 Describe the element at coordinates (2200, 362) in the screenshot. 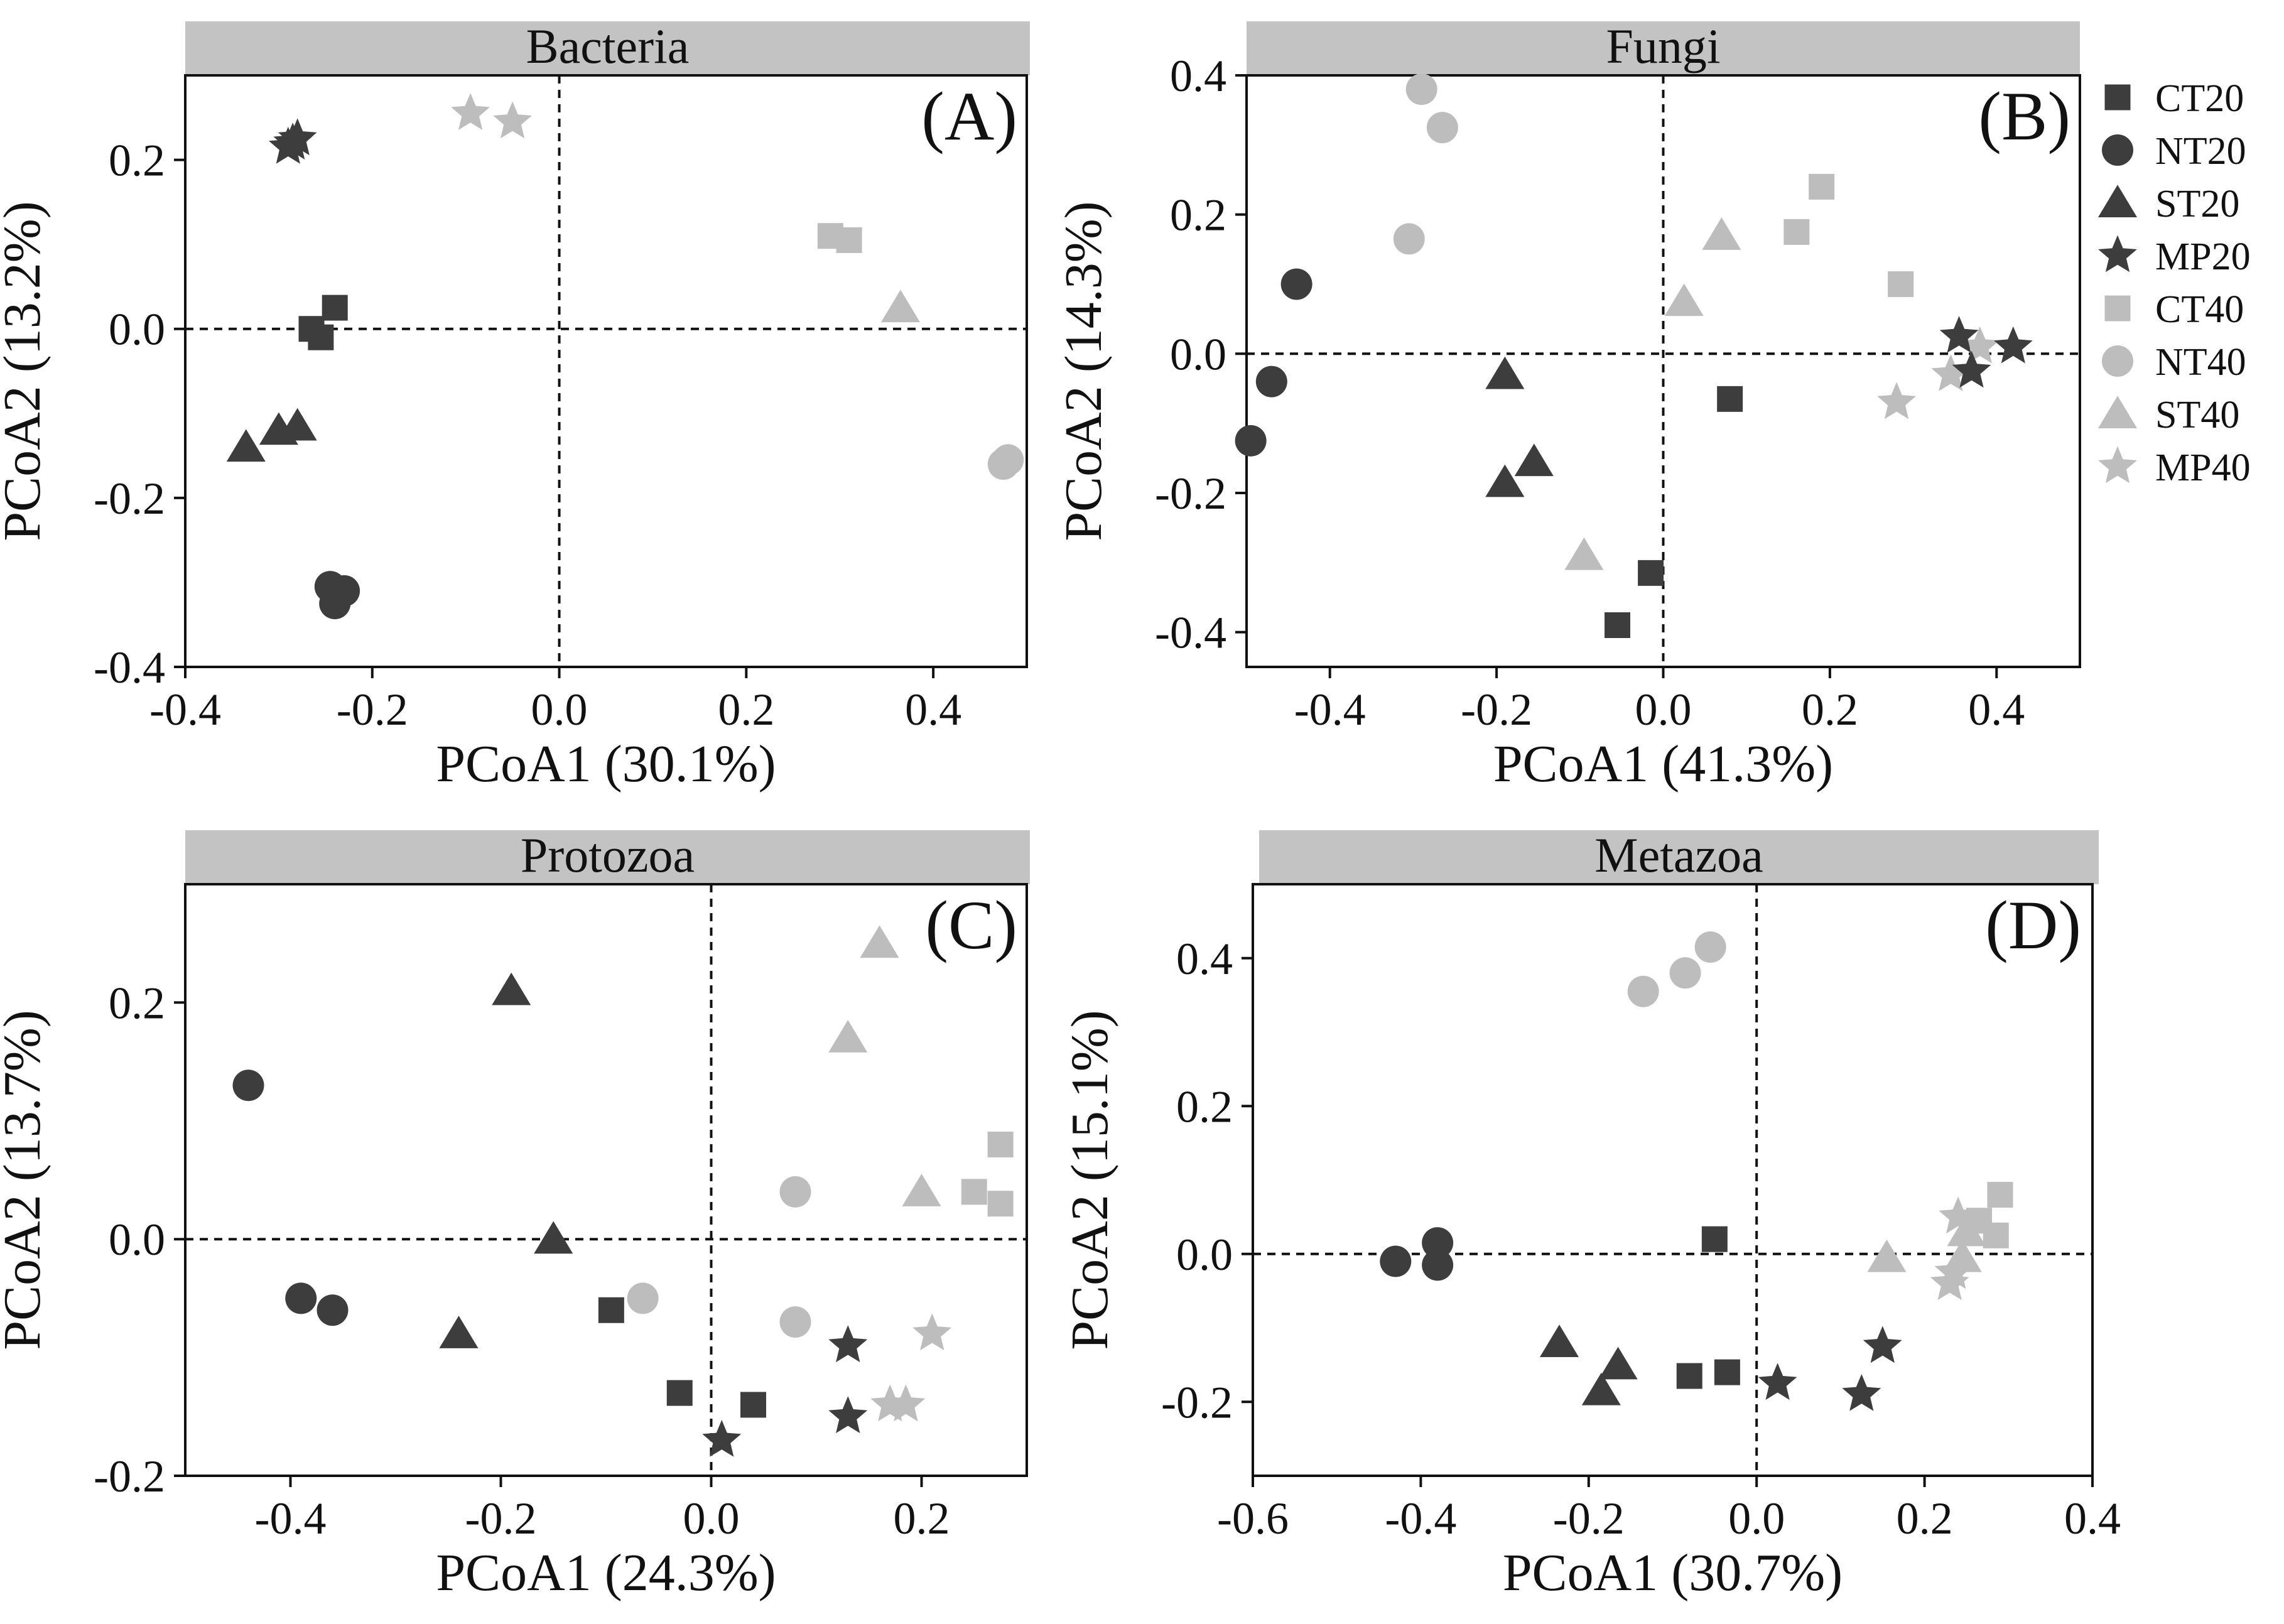

I see `legend-label-nt40: NT40` at that location.